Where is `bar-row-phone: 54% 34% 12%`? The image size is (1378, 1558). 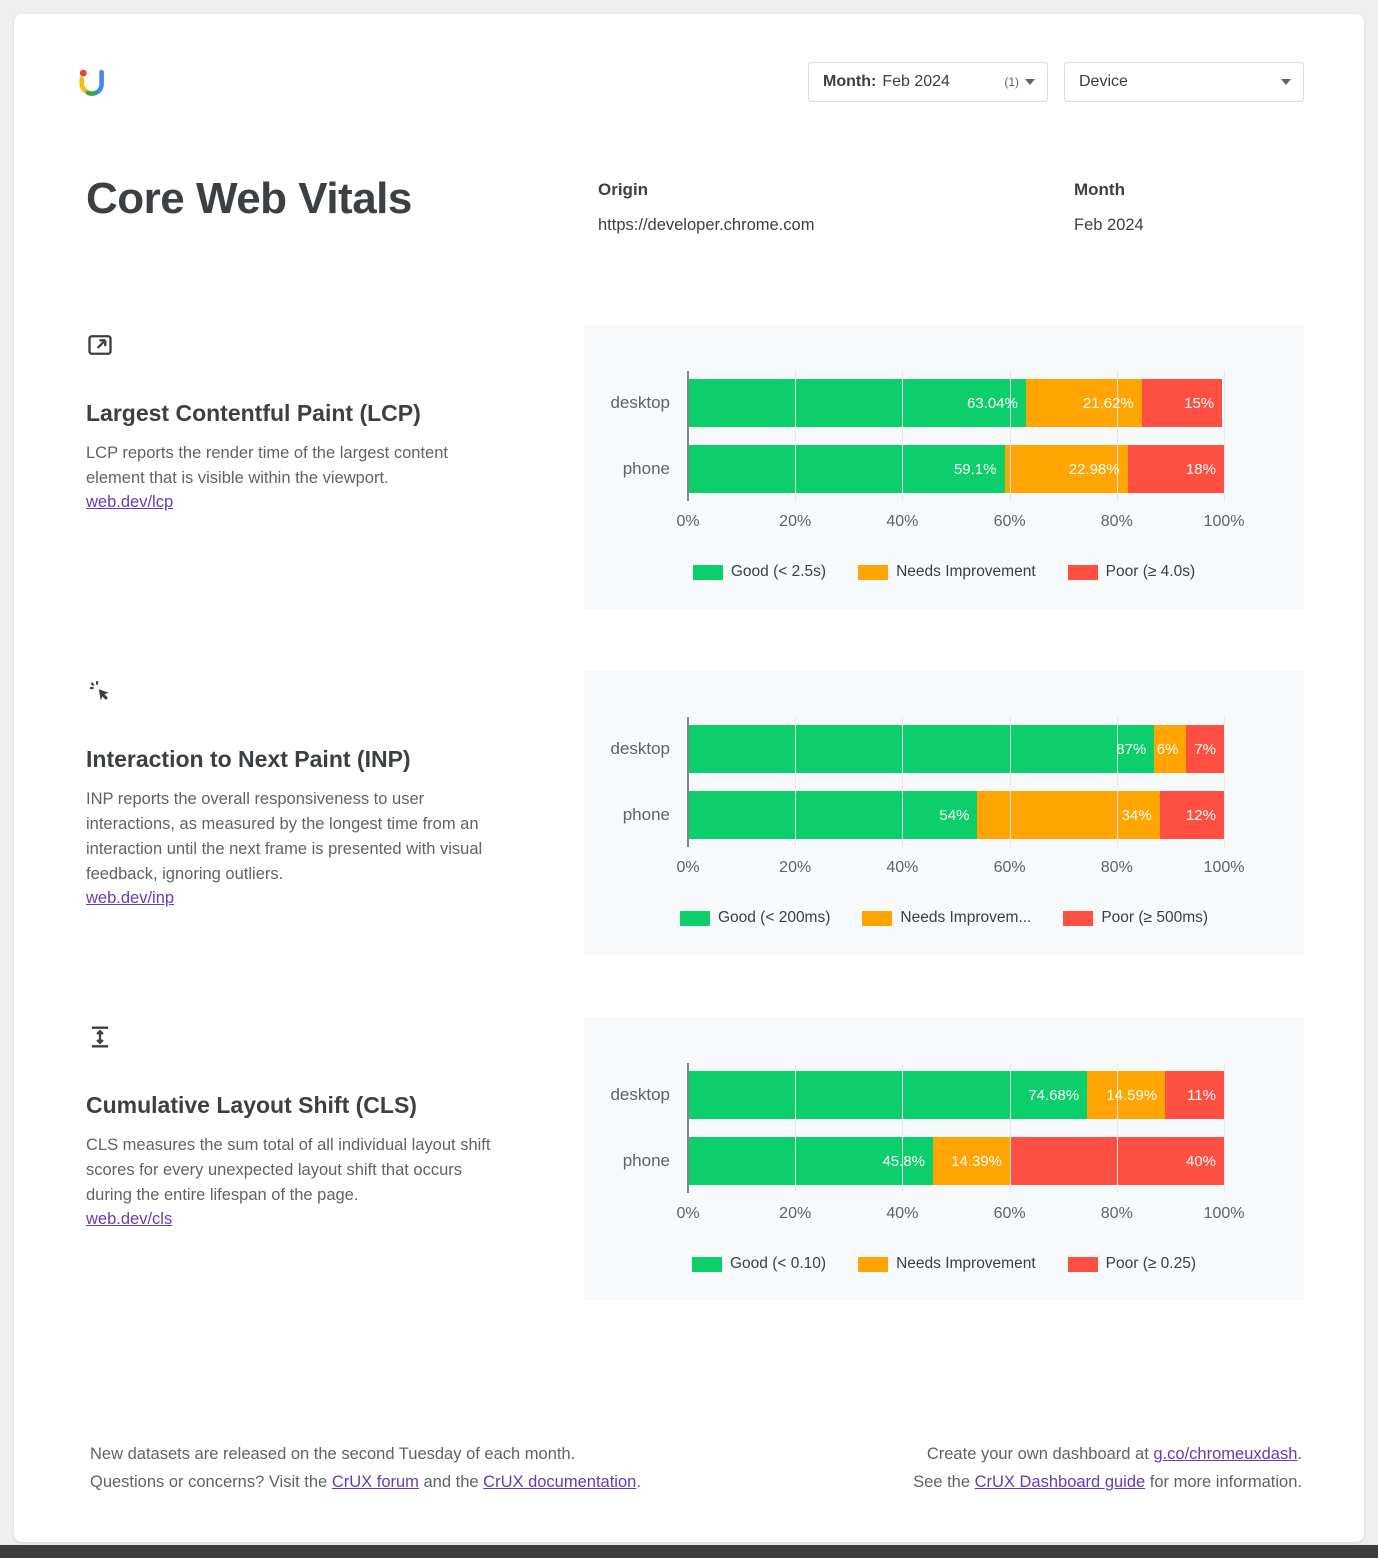 bar-row-phone: 54% 34% 12% is located at coordinates (956, 815).